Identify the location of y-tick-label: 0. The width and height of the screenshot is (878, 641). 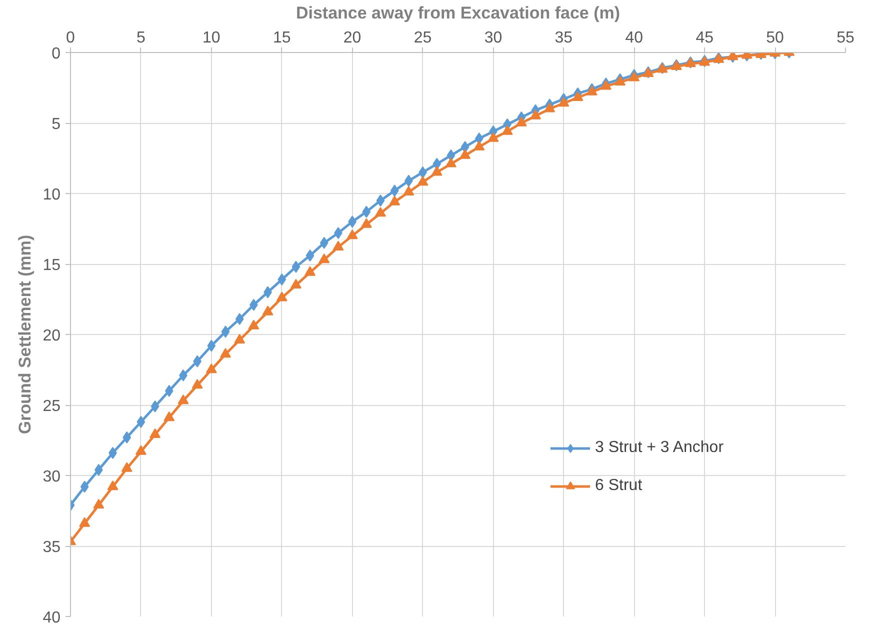
(56, 54).